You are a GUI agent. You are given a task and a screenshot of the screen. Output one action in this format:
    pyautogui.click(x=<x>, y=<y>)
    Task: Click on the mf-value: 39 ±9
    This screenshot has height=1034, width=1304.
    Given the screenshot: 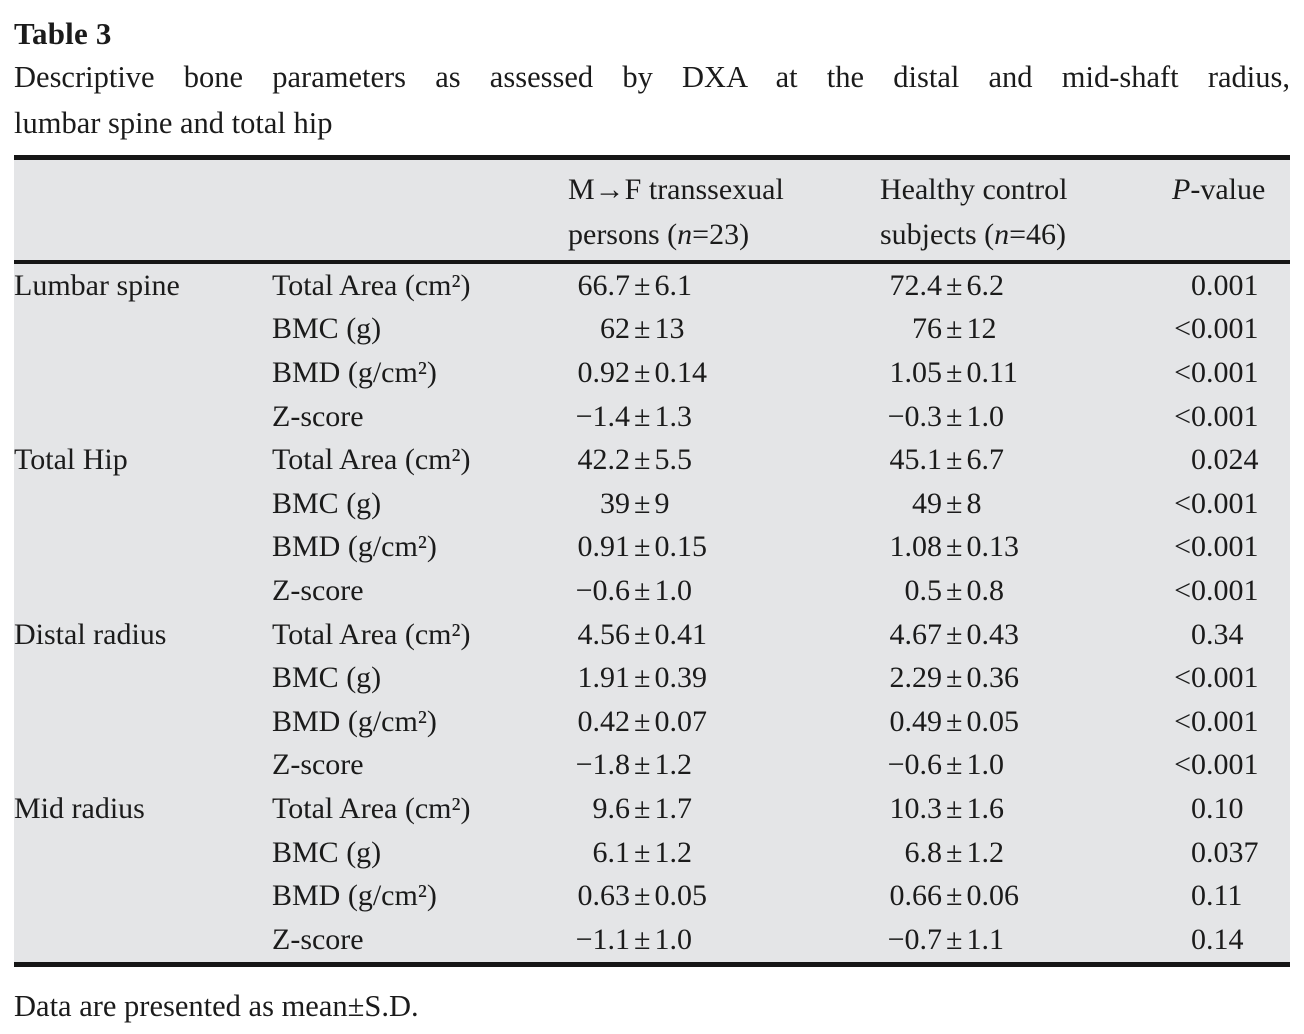 What is the action you would take?
    pyautogui.click(x=635, y=503)
    